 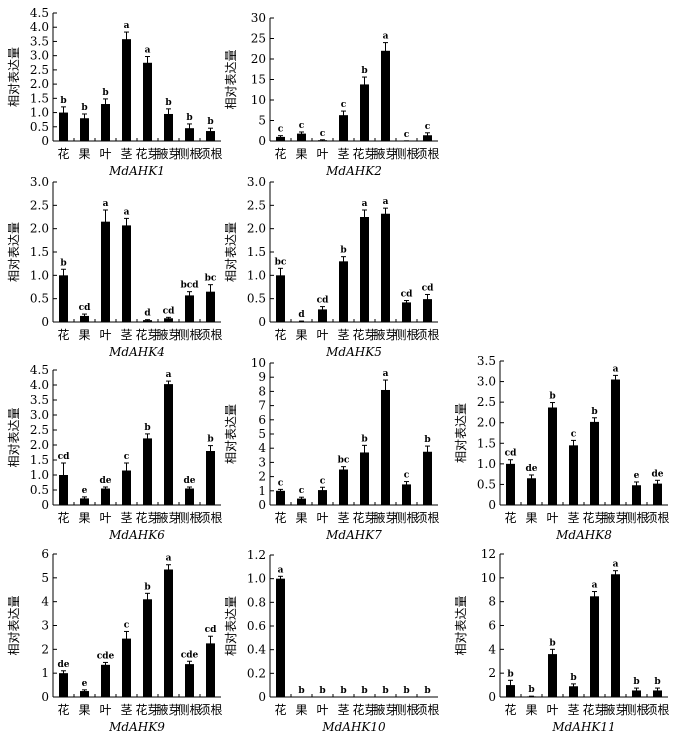 What do you see at coordinates (147, 153) in the screenshot?
I see `chart0-category-4: 花芽` at bounding box center [147, 153].